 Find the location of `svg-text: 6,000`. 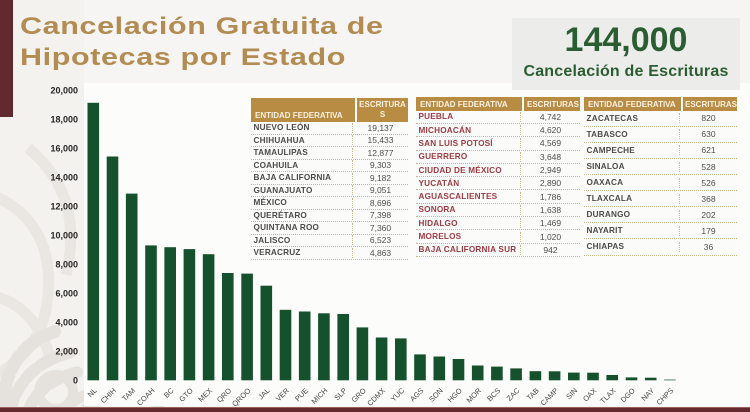

svg-text: 6,000 is located at coordinates (66, 294).